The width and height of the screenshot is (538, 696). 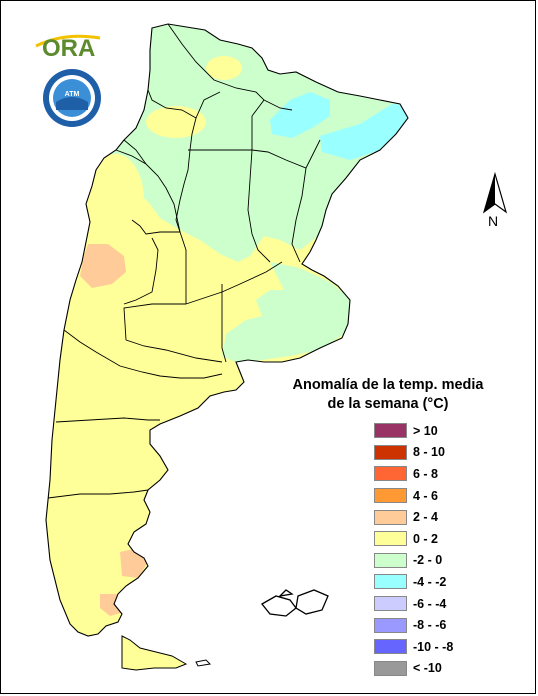 I want to click on north-arrow-icon, so click(x=495, y=193).